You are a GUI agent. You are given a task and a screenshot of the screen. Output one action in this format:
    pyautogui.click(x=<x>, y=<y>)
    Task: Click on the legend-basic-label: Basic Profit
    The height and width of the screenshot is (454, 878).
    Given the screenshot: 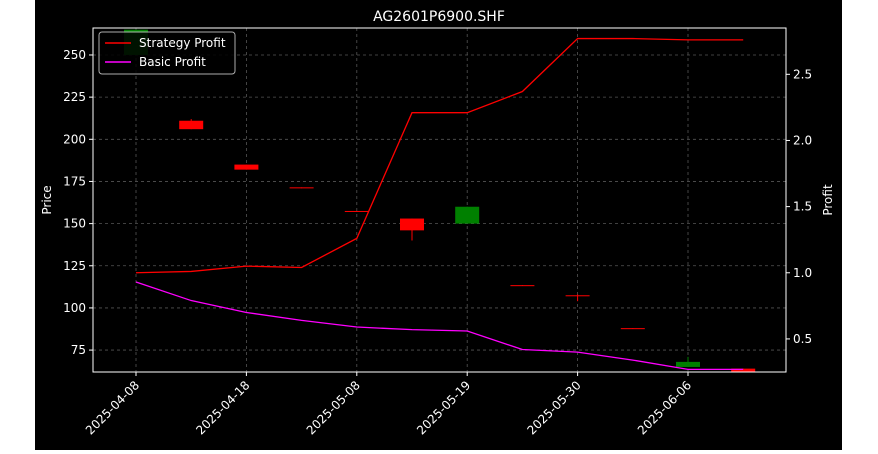 What is the action you would take?
    pyautogui.click(x=172, y=62)
    